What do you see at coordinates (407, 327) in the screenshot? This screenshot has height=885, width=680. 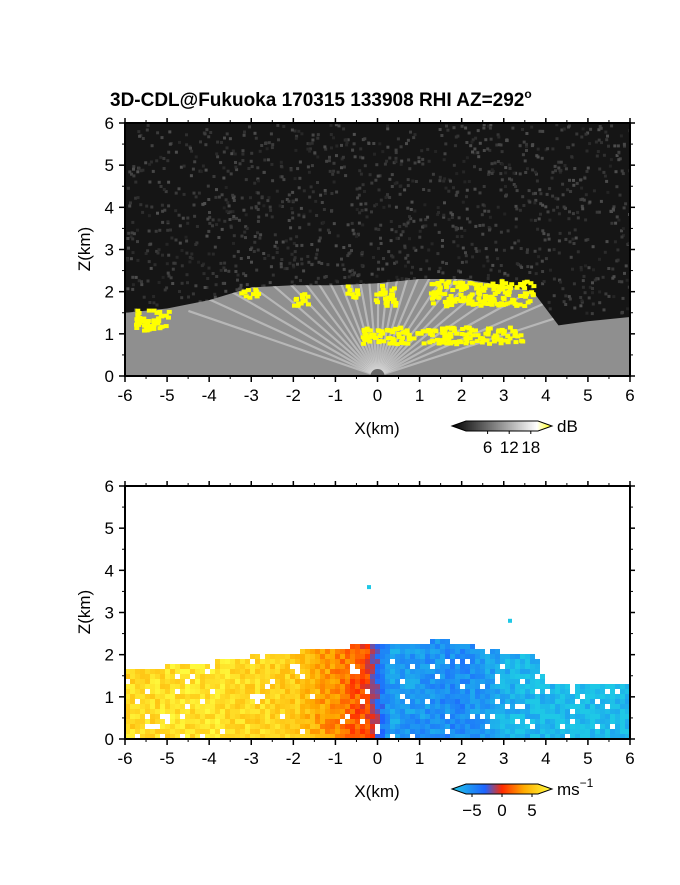 I see `radial-streak` at bounding box center [407, 327].